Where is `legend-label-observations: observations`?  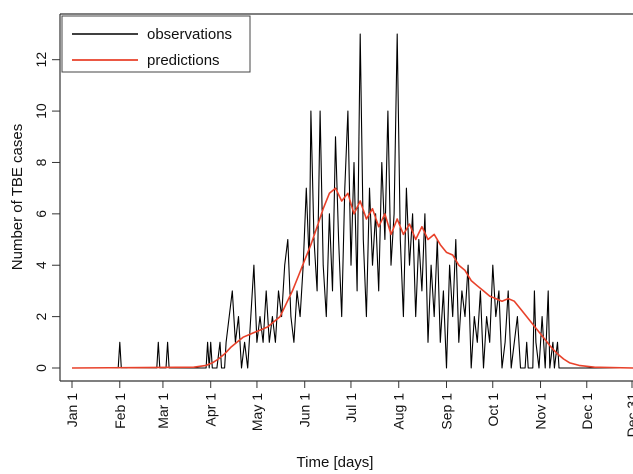
legend-label-observations: observations is located at coordinates (189, 34).